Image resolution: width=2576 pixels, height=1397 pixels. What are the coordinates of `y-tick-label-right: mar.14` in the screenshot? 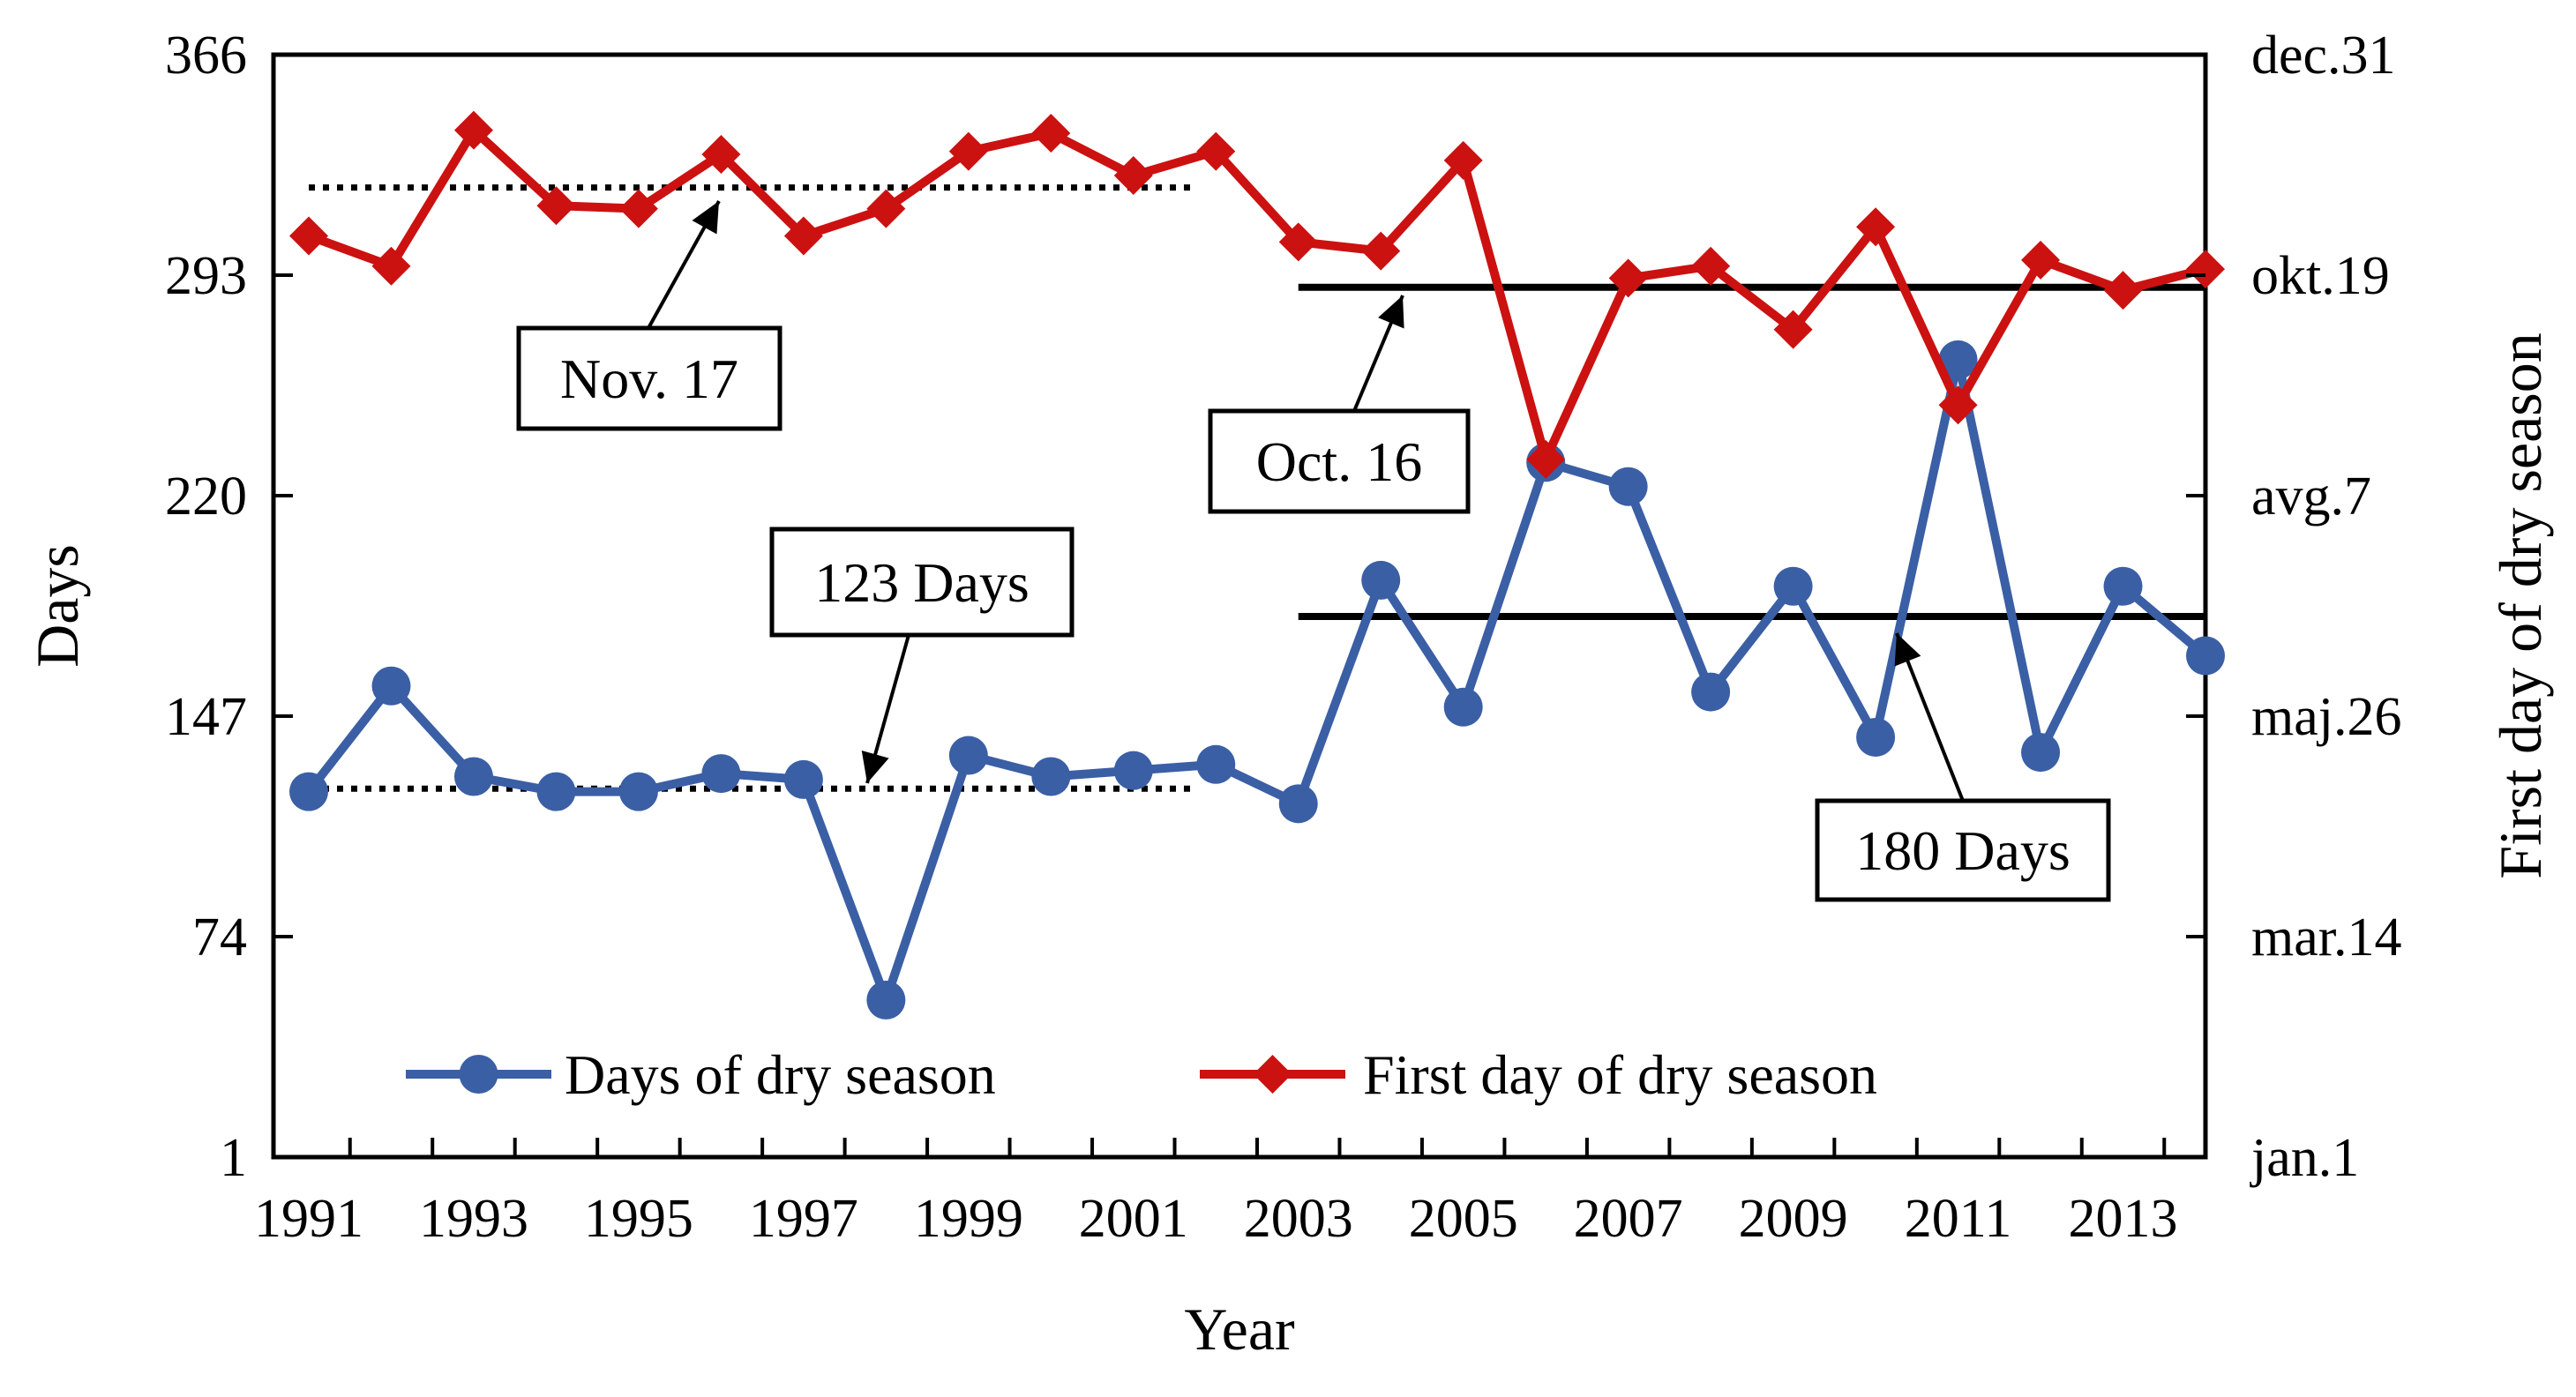 It's located at (2326, 937).